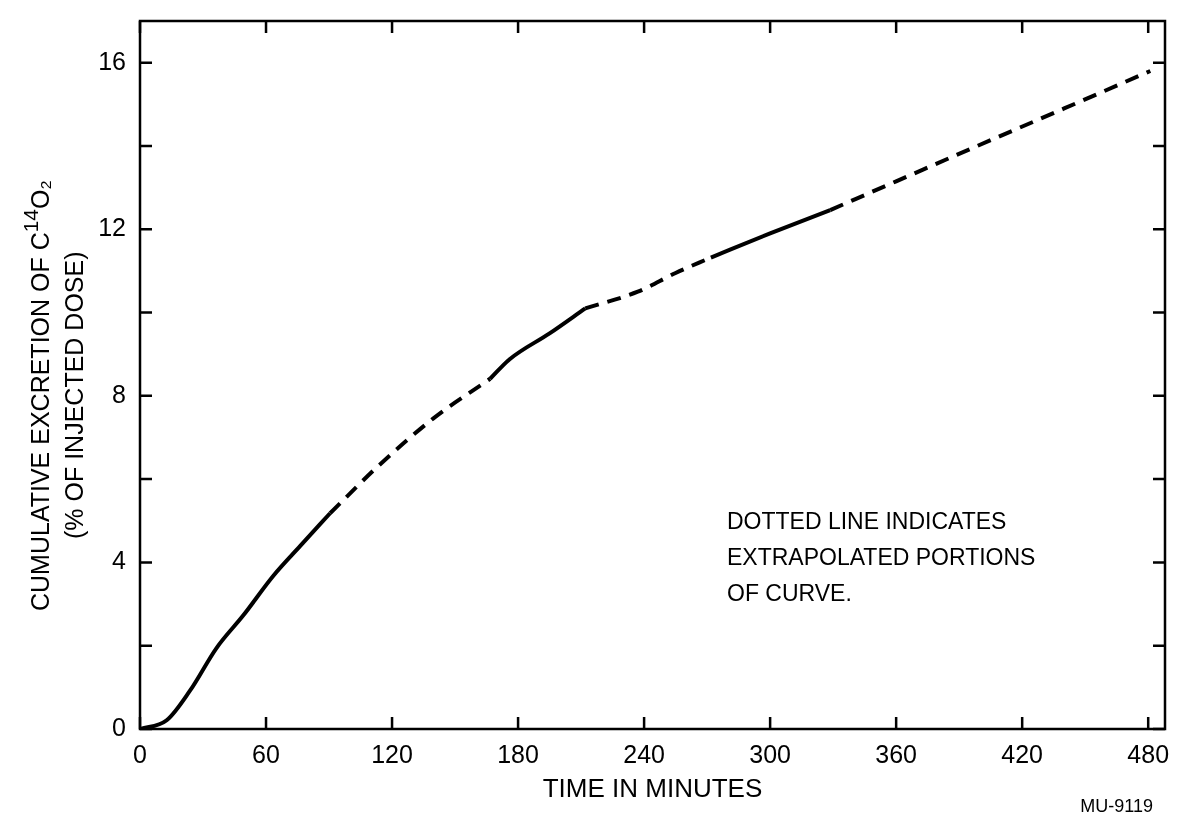 This screenshot has width=1187, height=817. I want to click on x-tick-label: 0, so click(140, 753).